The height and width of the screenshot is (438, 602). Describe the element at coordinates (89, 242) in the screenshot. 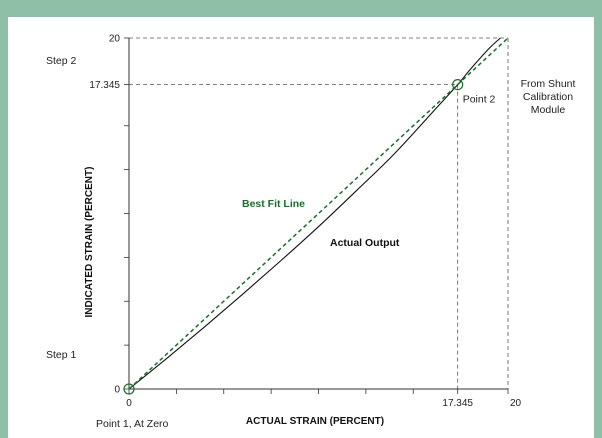

I see `y-axis-title: INDICATED STRAIN (PERCENT)` at that location.